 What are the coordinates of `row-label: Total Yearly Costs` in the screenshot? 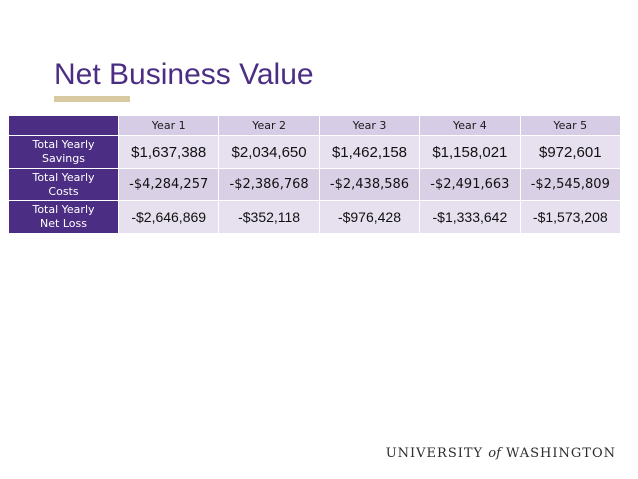 It's located at (63, 184).